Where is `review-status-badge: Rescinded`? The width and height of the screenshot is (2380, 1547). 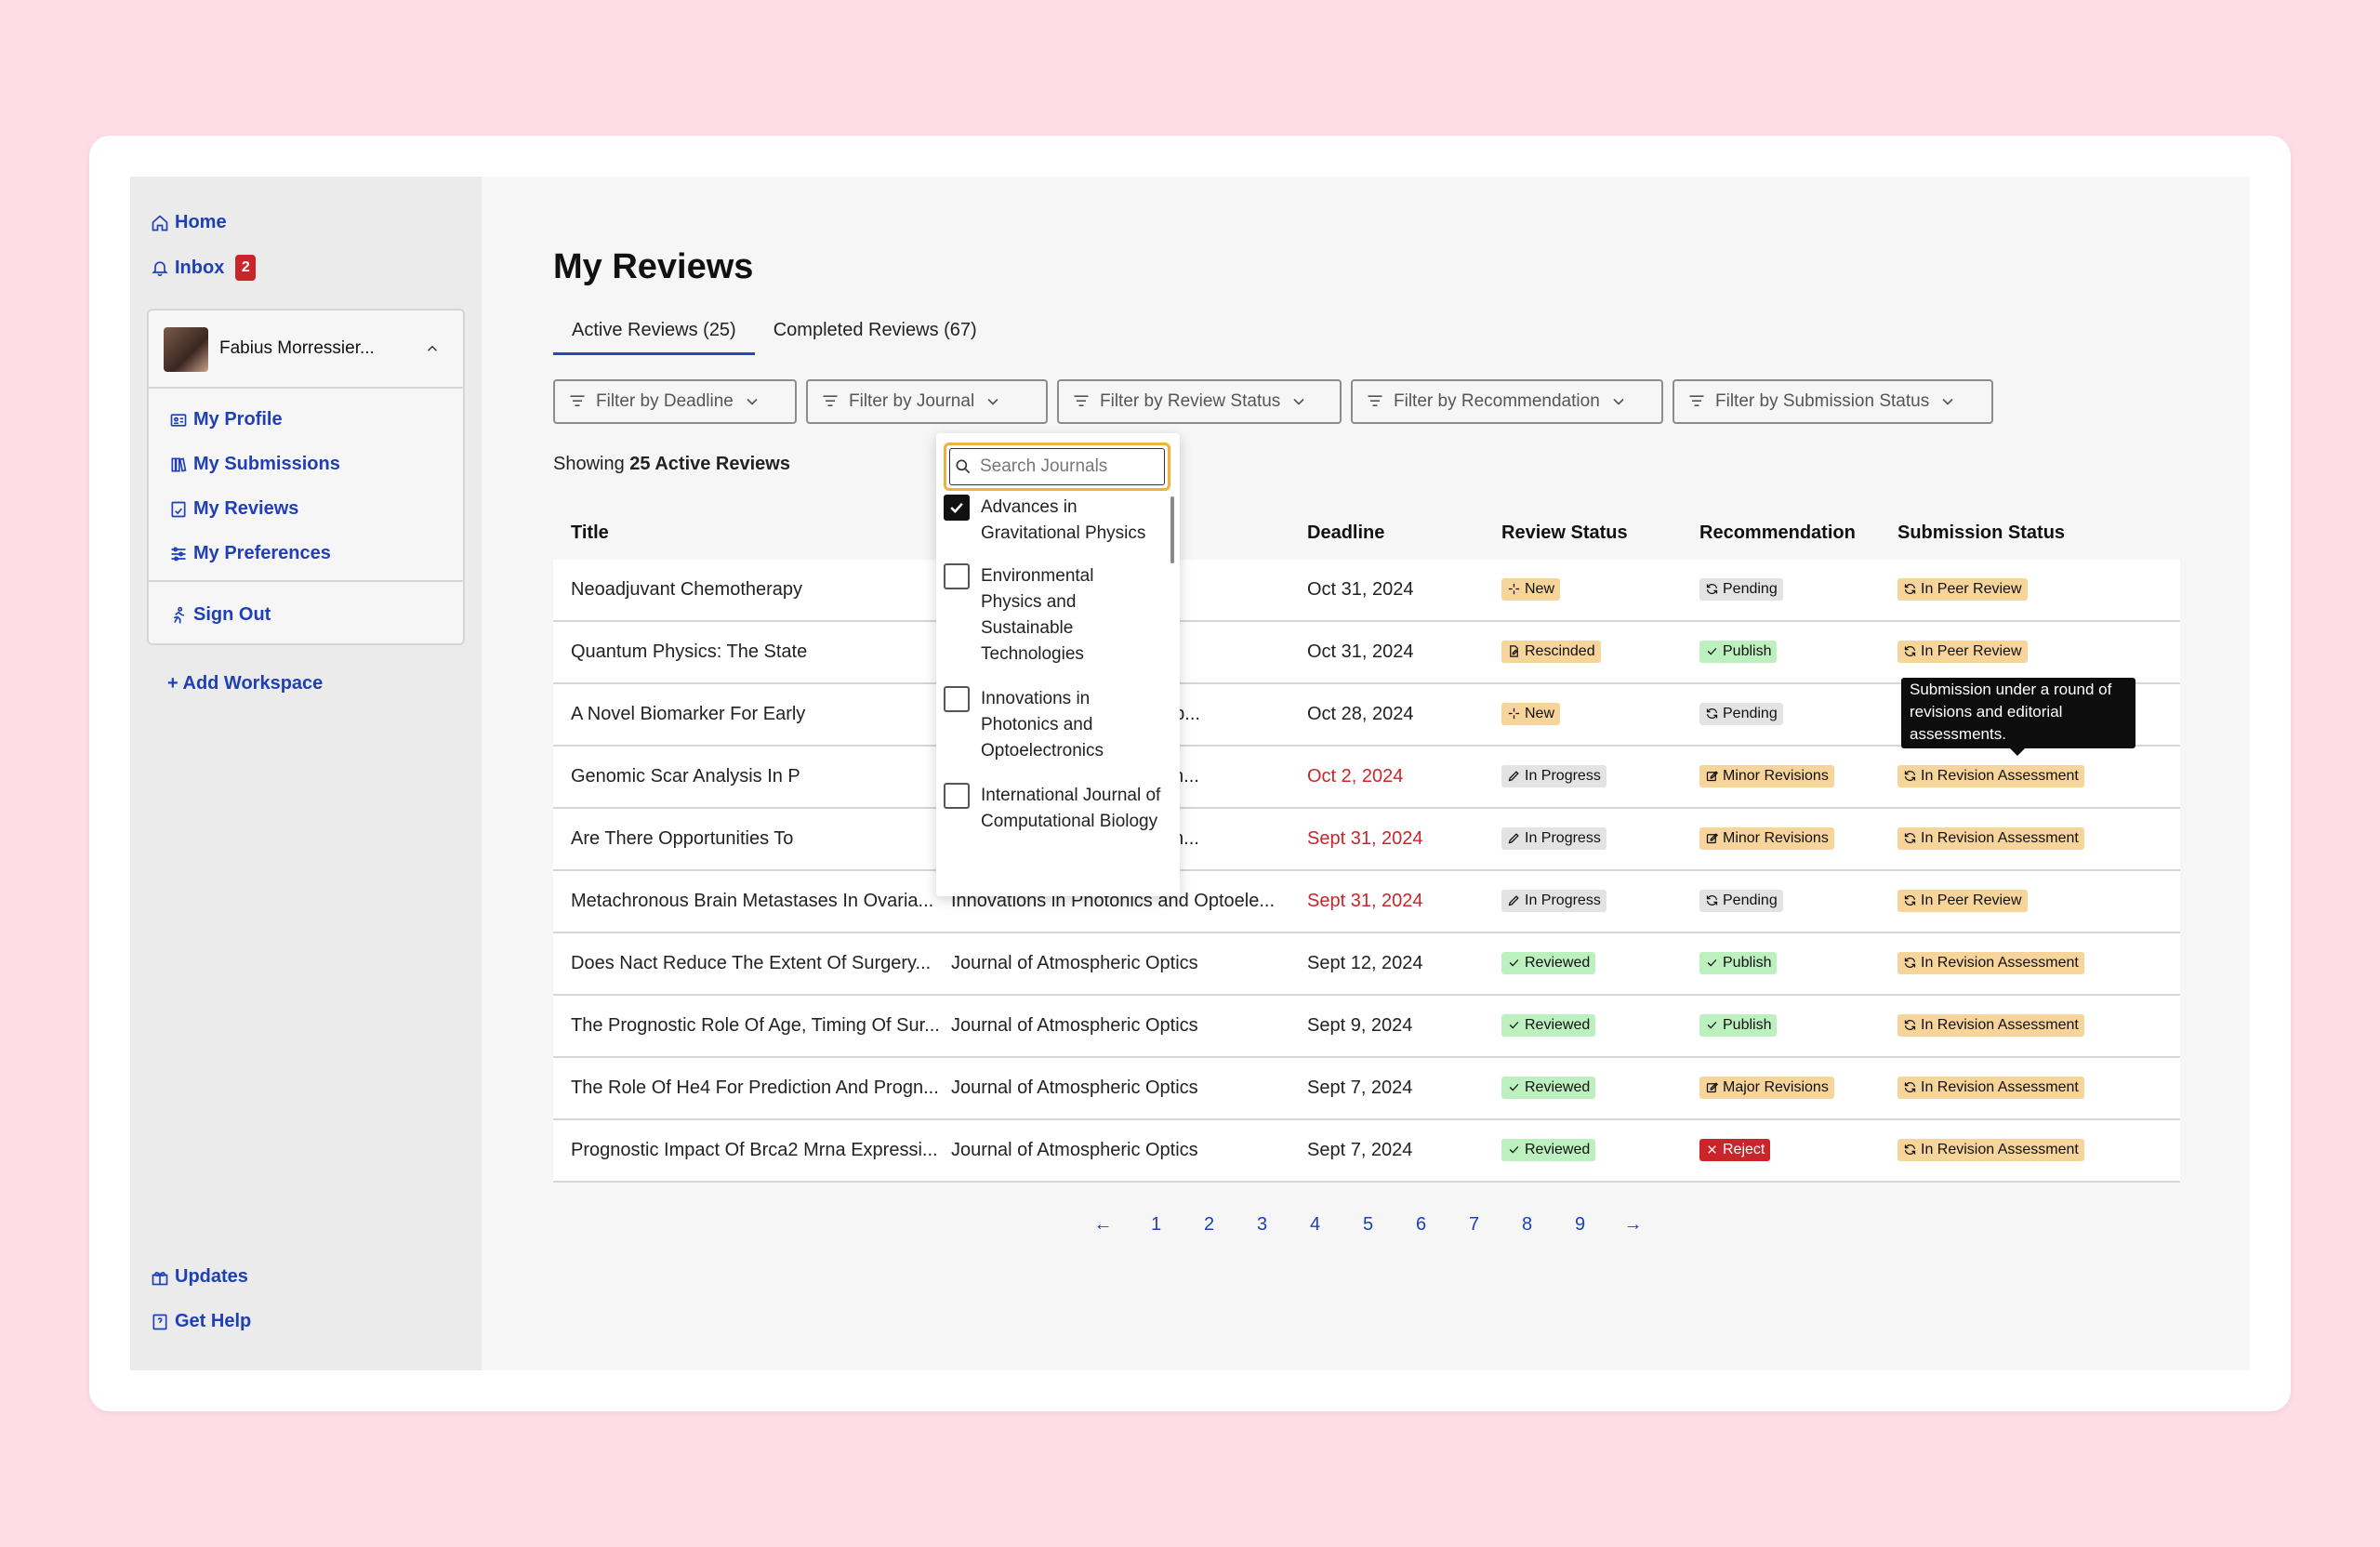 review-status-badge: Rescinded is located at coordinates (1551, 651).